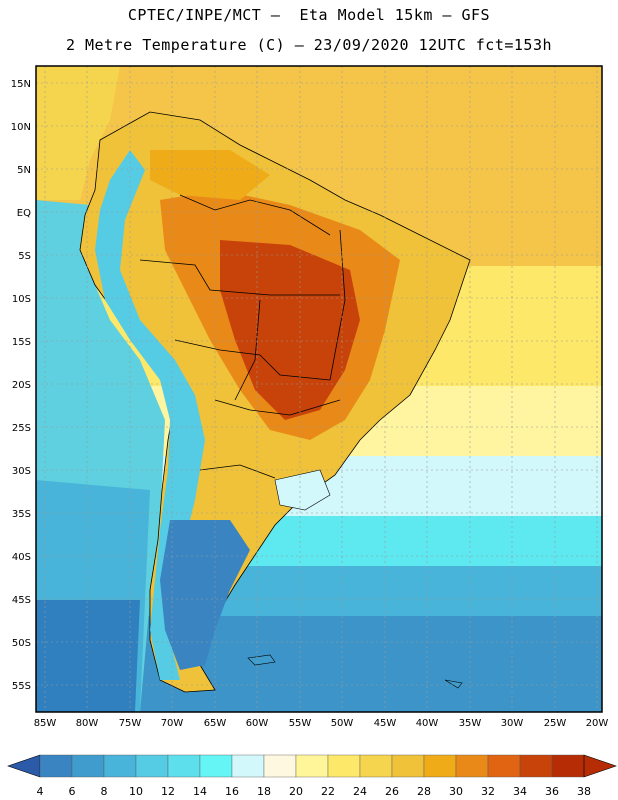  What do you see at coordinates (328, 791) in the screenshot?
I see `colorbar-label: 22` at bounding box center [328, 791].